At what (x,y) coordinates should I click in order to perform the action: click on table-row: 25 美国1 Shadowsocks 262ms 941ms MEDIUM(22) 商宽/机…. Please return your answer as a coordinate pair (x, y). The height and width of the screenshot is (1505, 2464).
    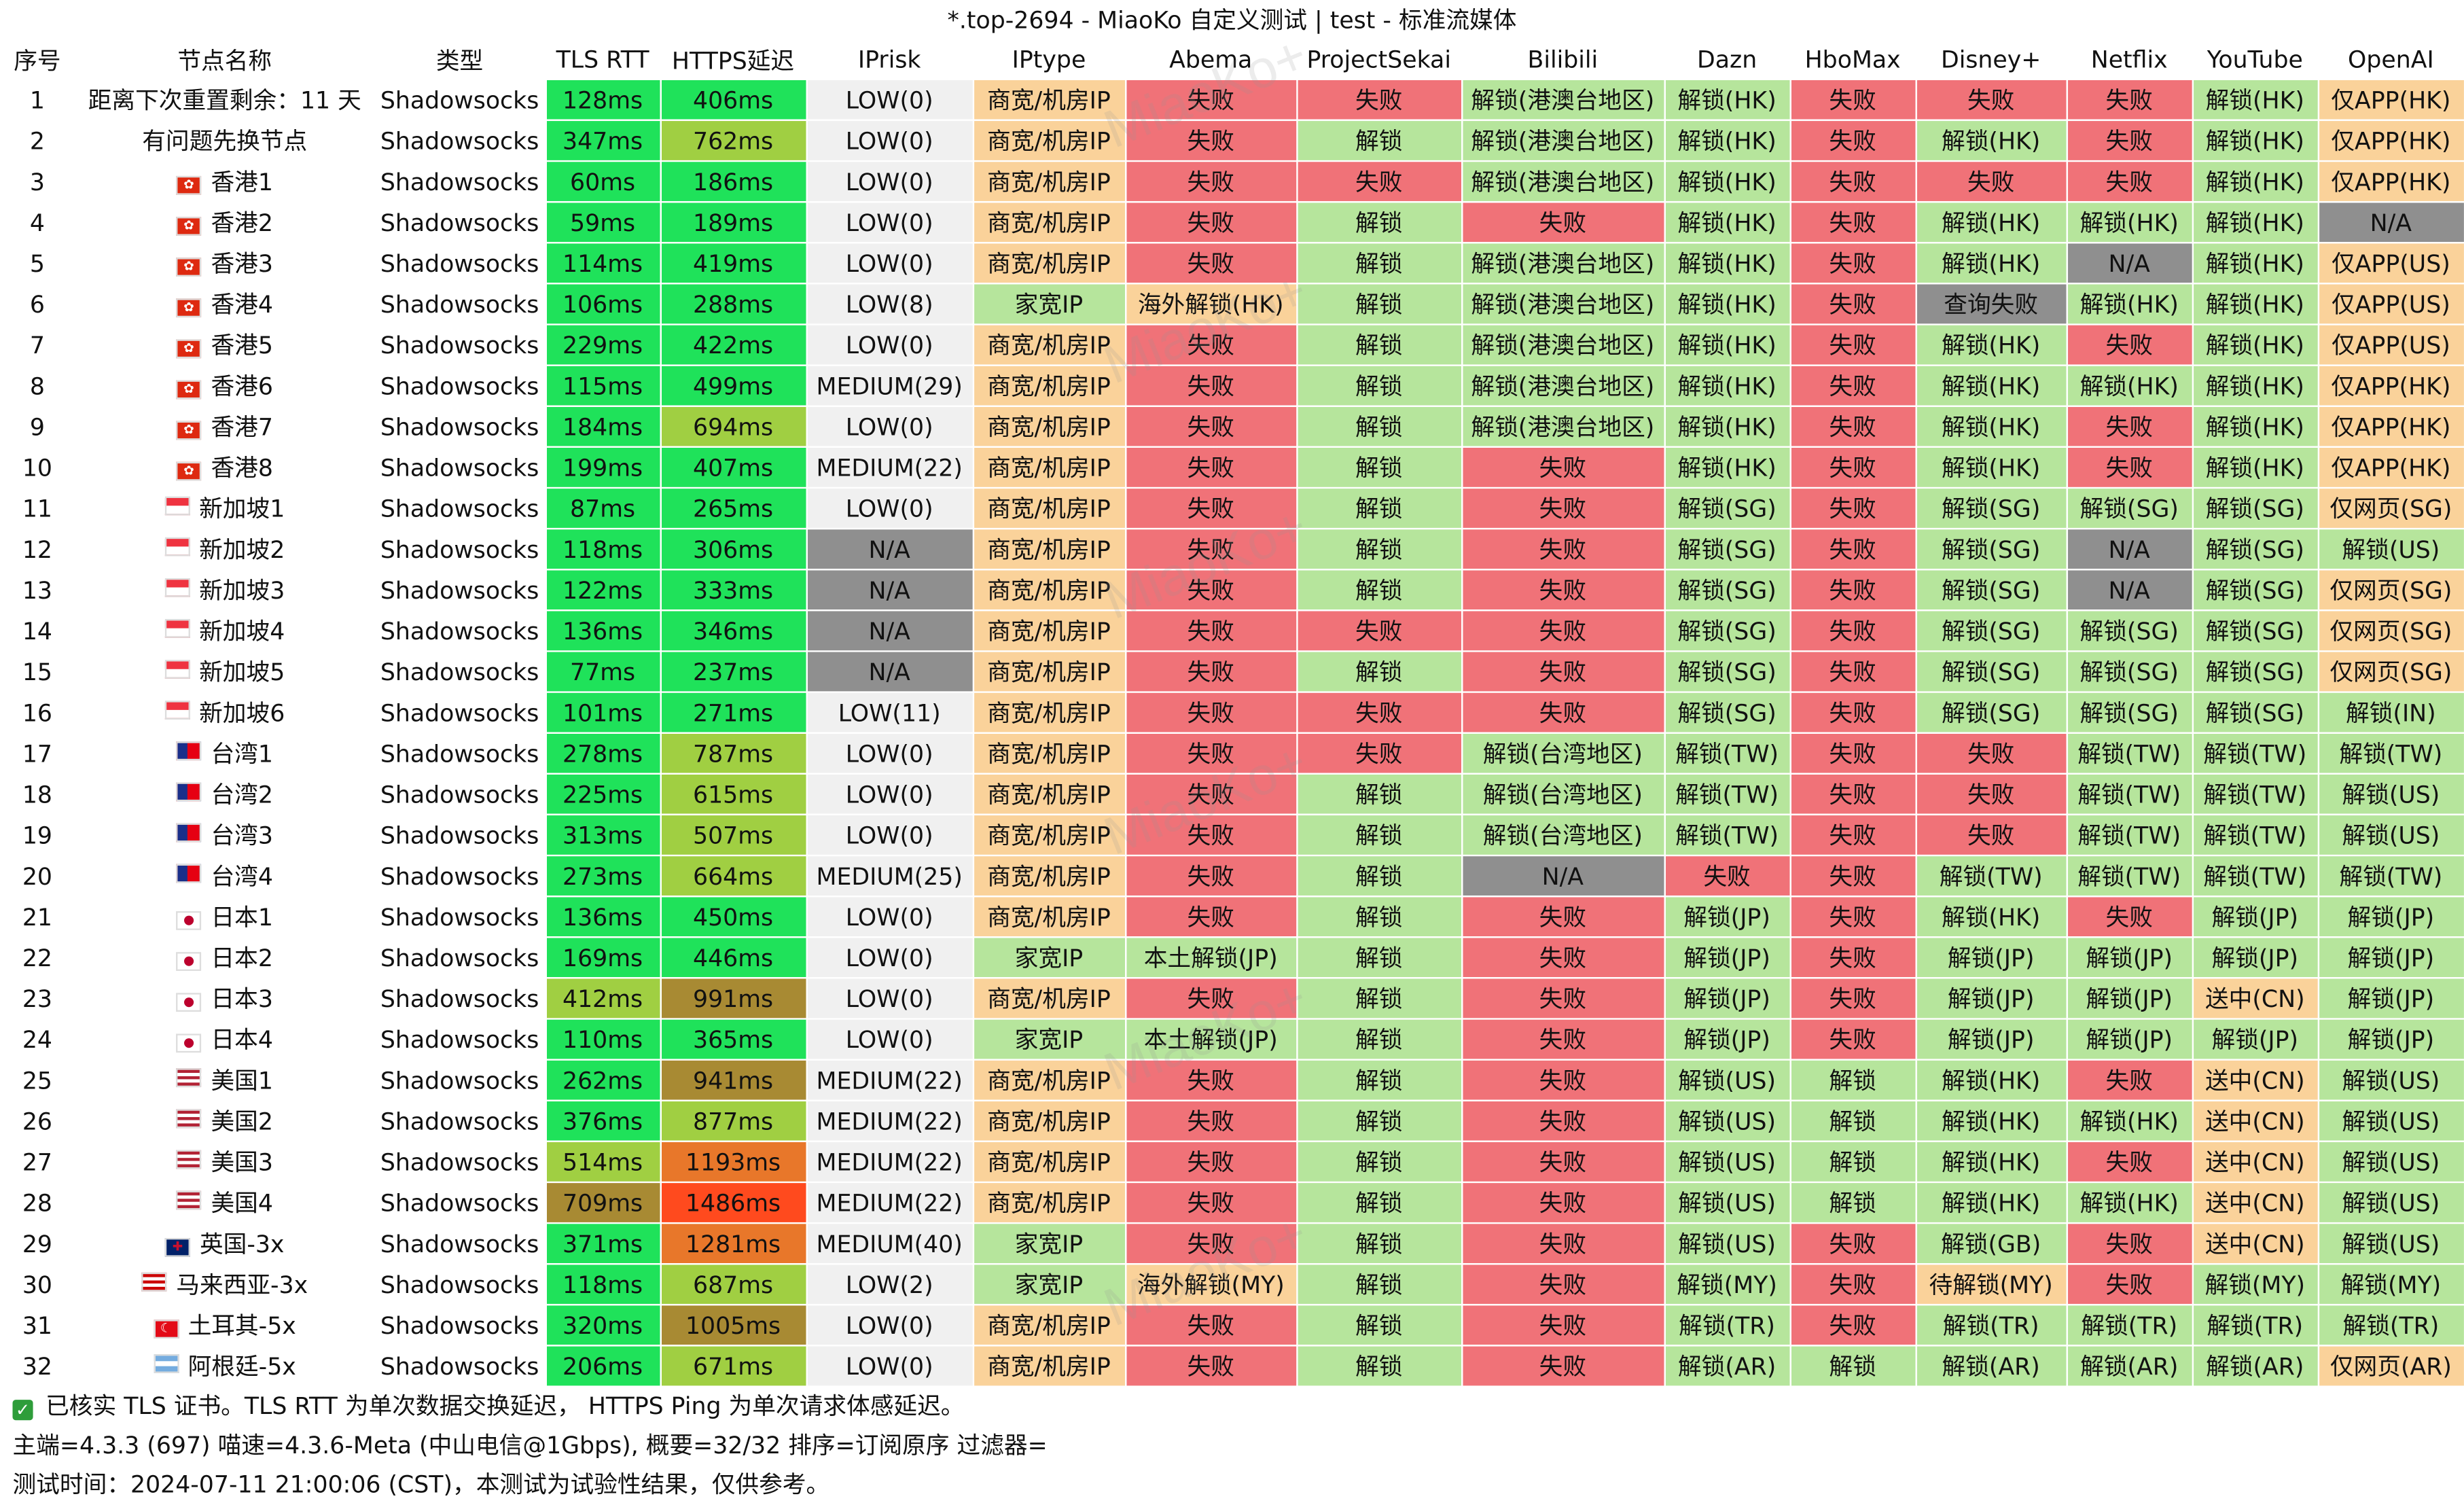
    Looking at the image, I should click on (1232, 1080).